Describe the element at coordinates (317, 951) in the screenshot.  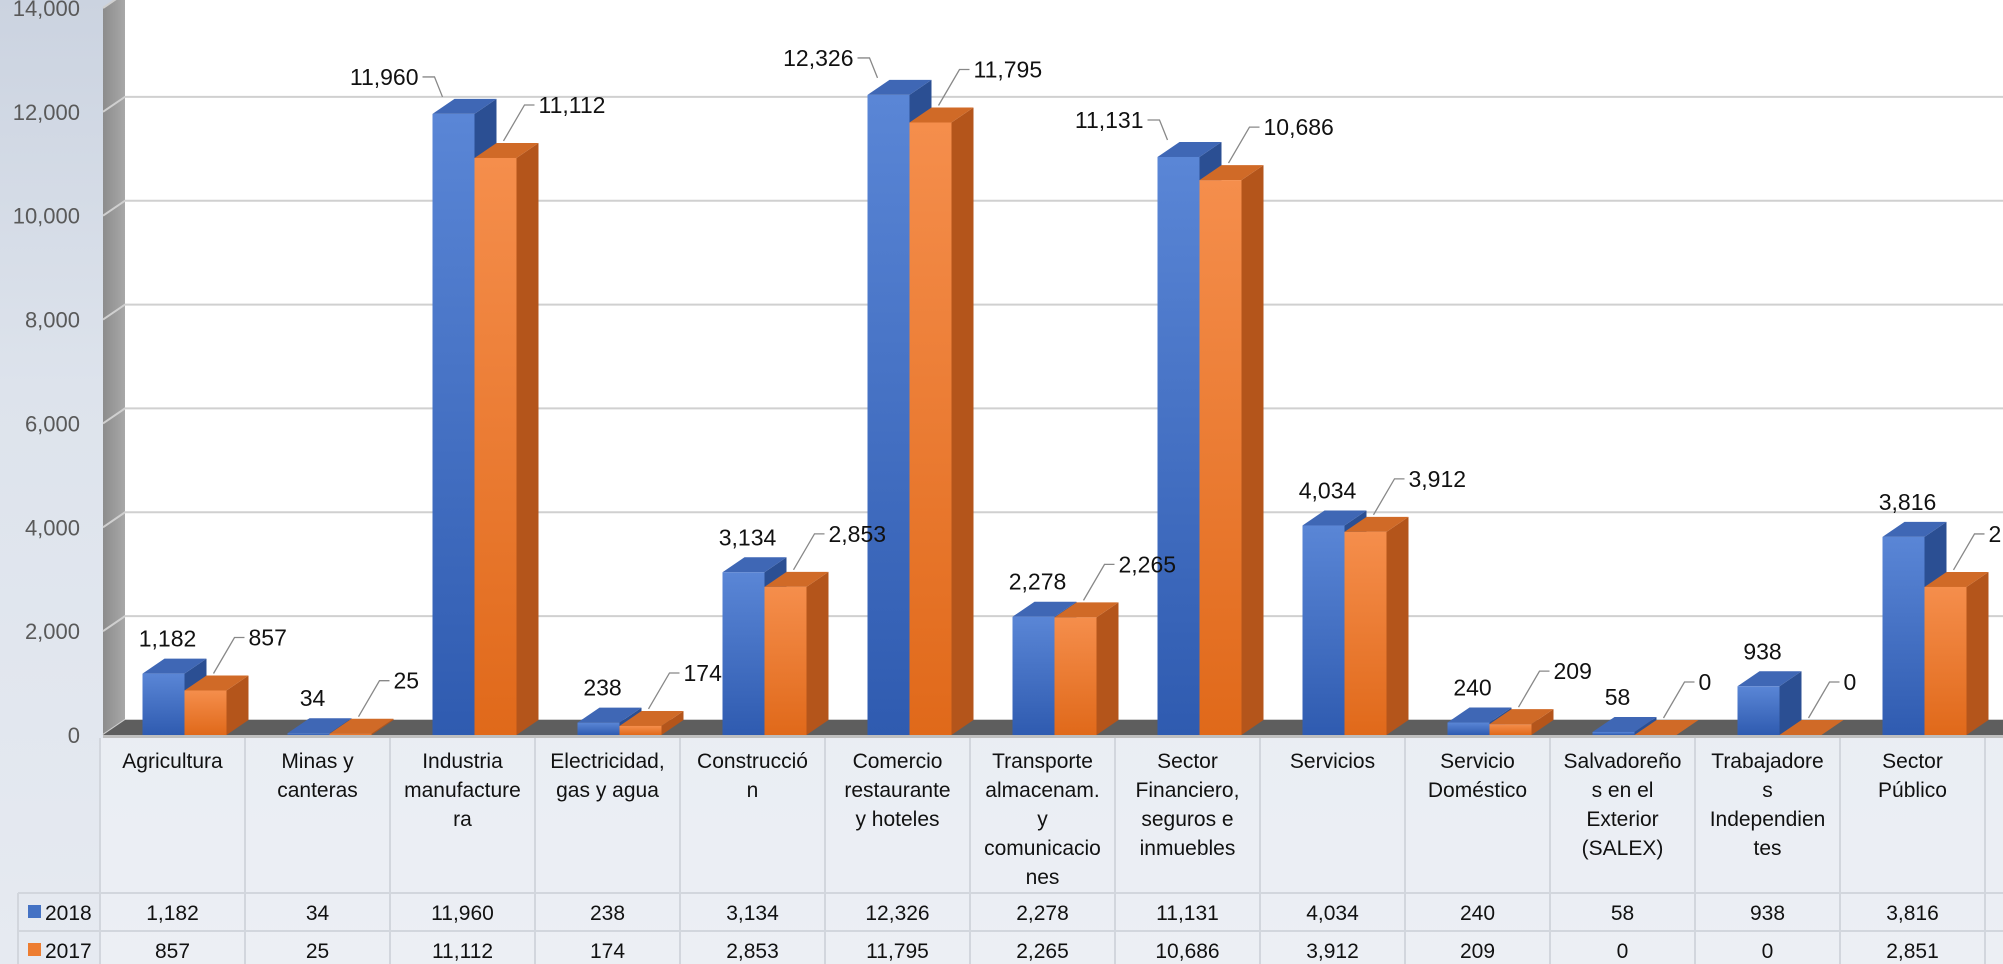
I see `table-cell-2017: 25` at that location.